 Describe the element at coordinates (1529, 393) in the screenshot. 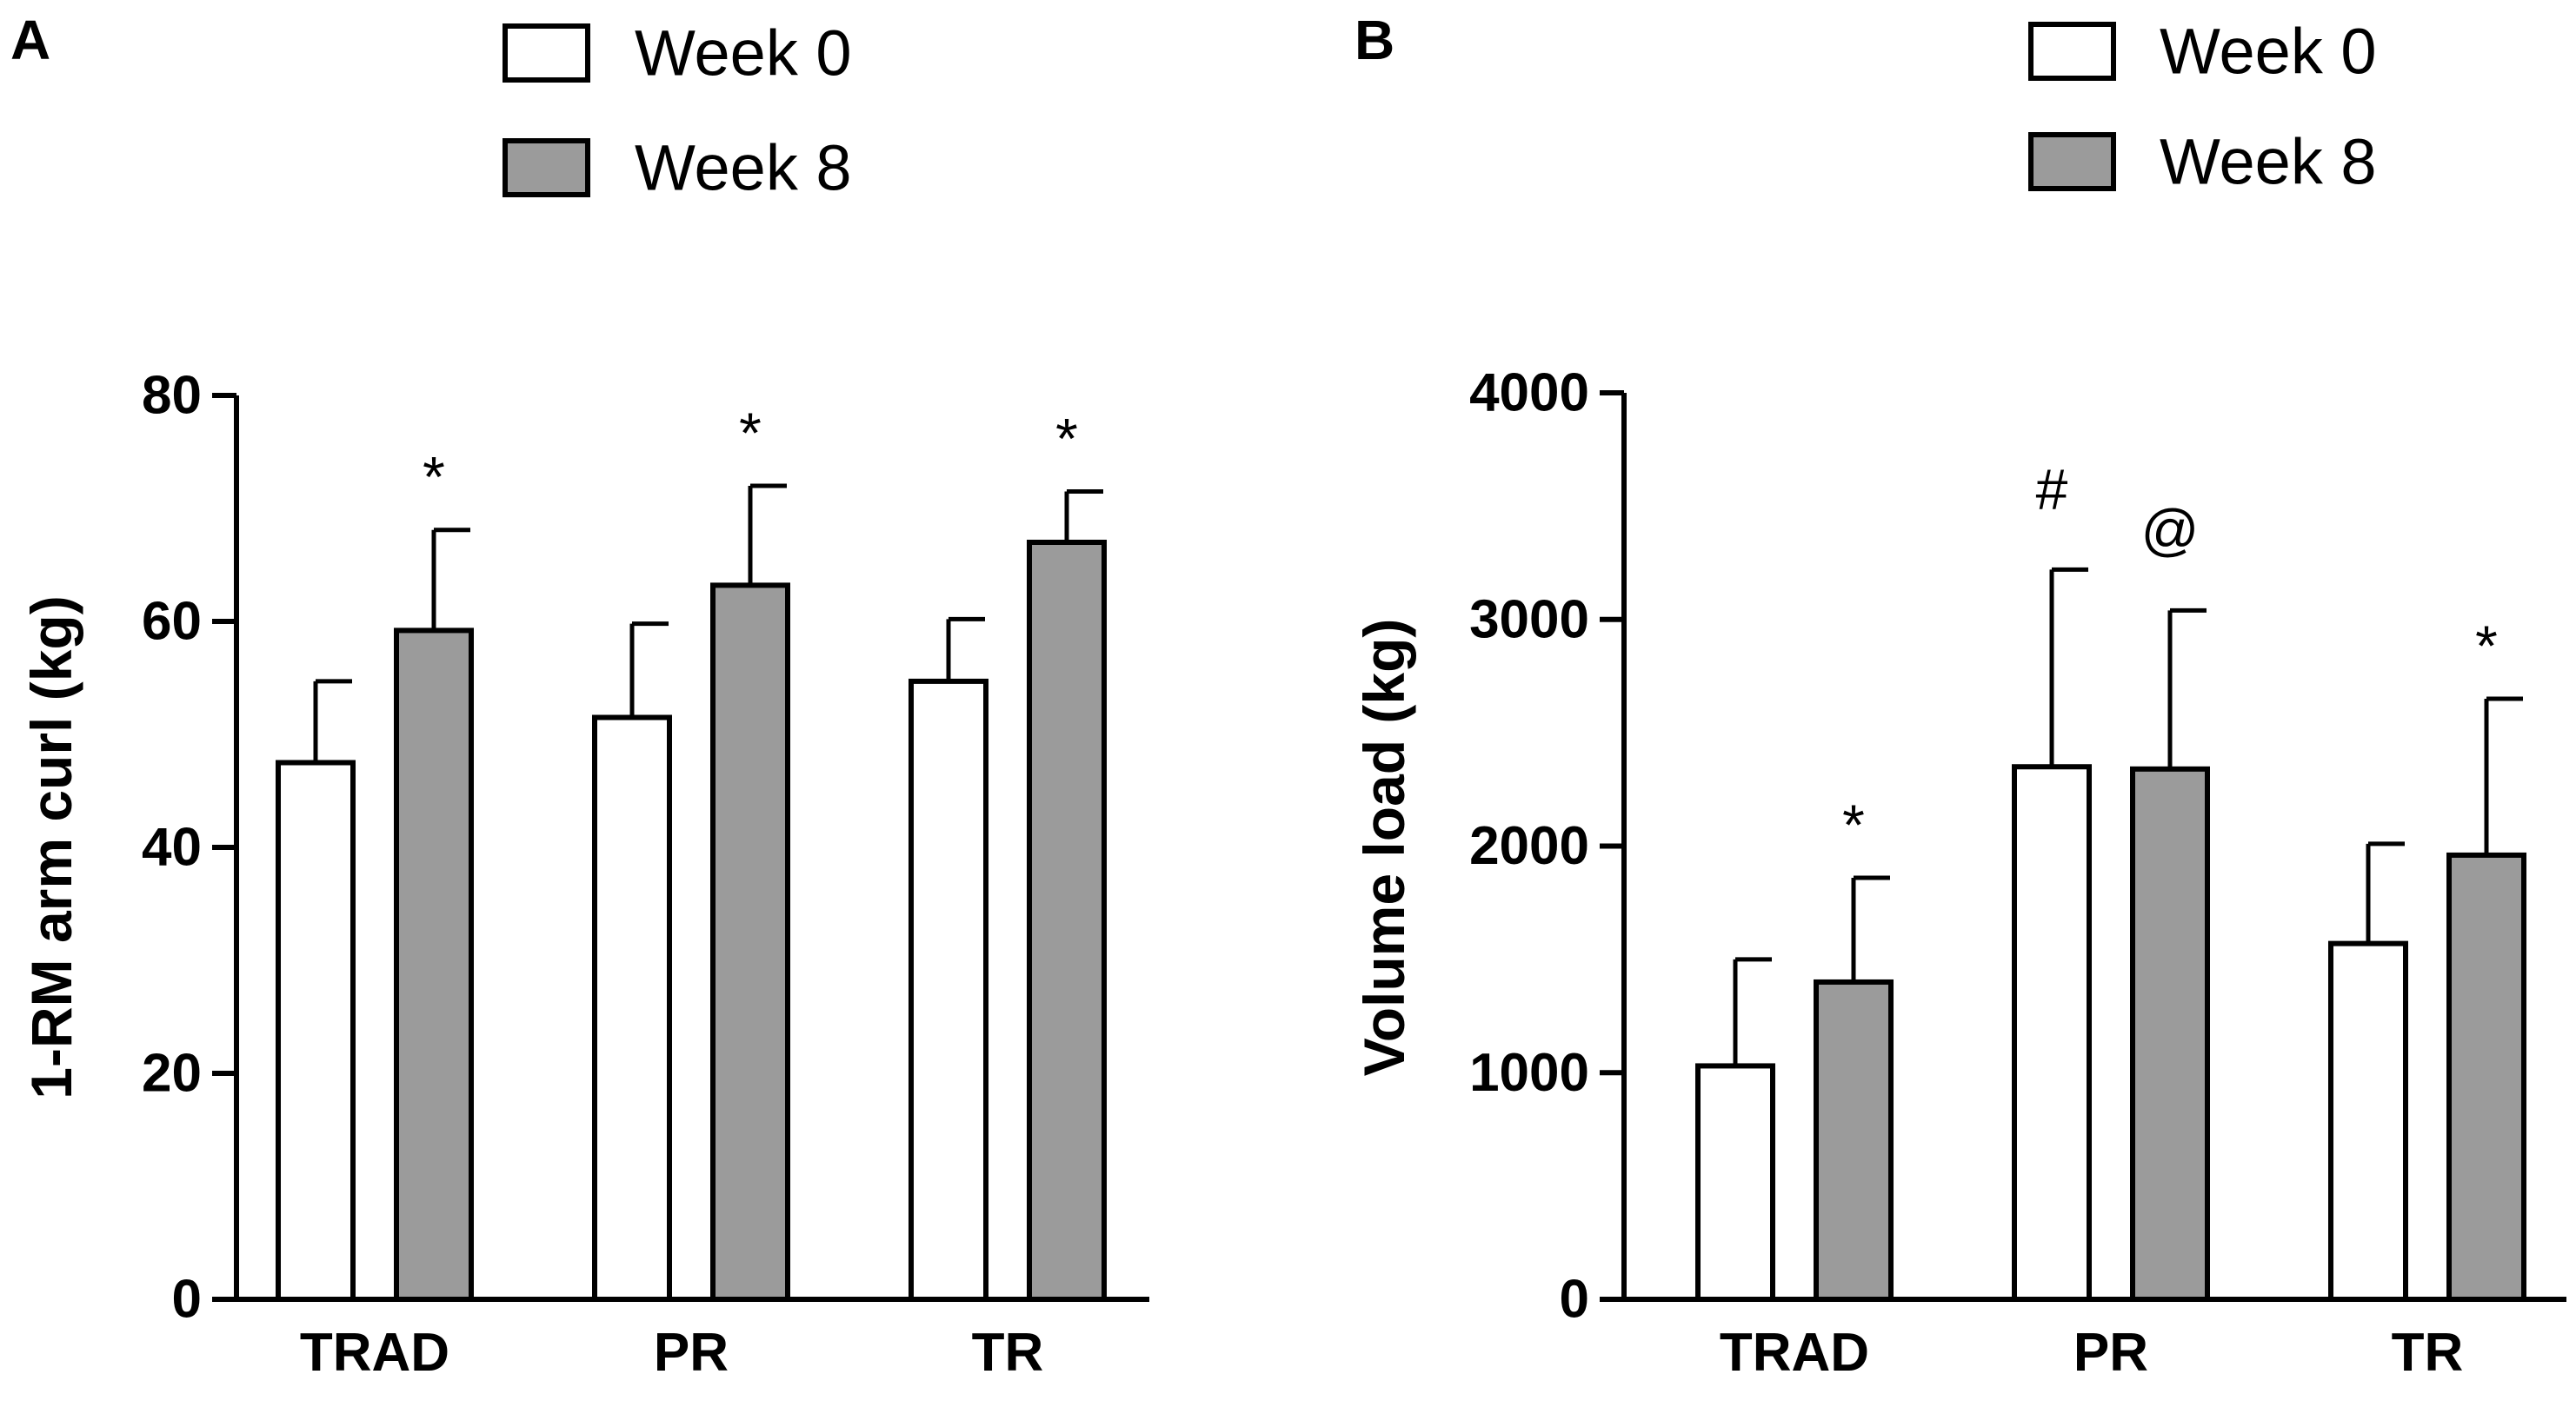

I see `y-tick-label: 4000` at that location.